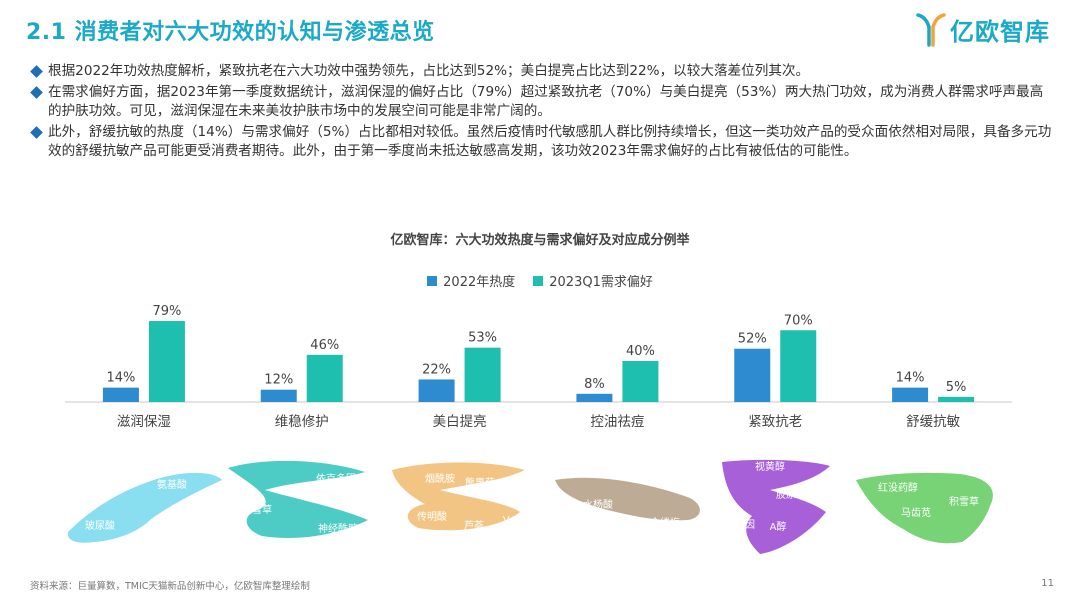  I want to click on category-label: 紧致抗老, so click(775, 422).